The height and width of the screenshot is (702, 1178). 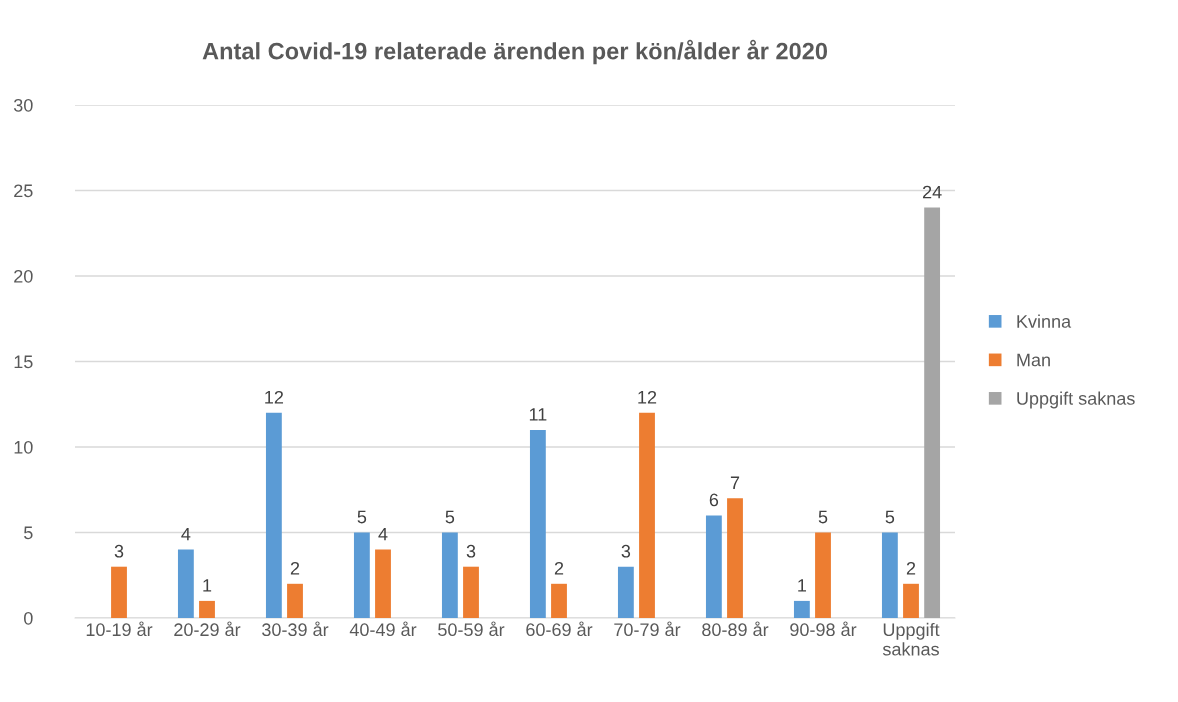 What do you see at coordinates (911, 639) in the screenshot?
I see `x-tick-label: Uppgift saknas` at bounding box center [911, 639].